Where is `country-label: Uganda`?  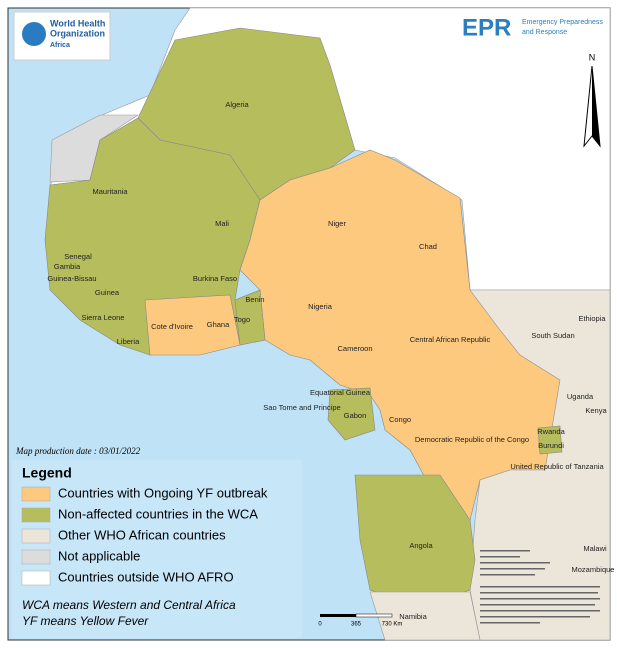 country-label: Uganda is located at coordinates (580, 396).